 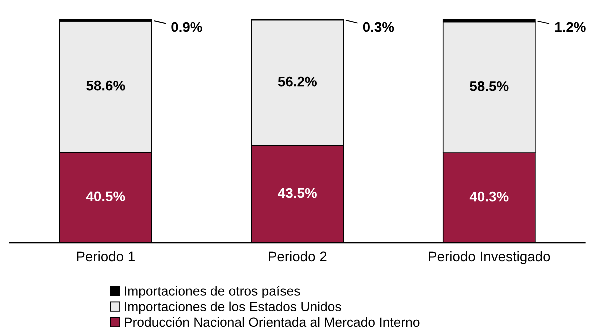 What do you see at coordinates (297, 81) in the screenshot?
I see `data-label: 56.2%` at bounding box center [297, 81].